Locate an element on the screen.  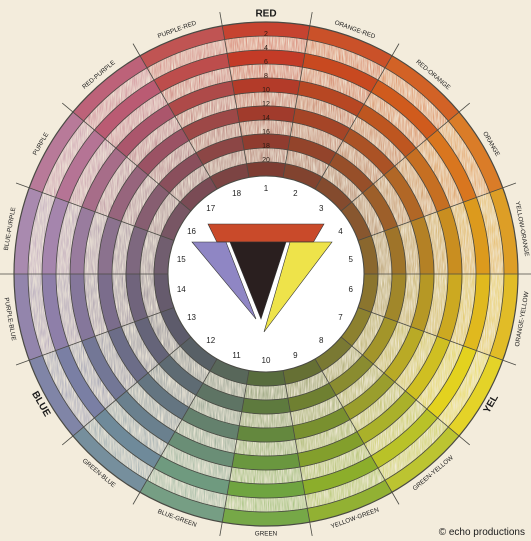
segment-number: 11 is located at coordinates (236, 355).